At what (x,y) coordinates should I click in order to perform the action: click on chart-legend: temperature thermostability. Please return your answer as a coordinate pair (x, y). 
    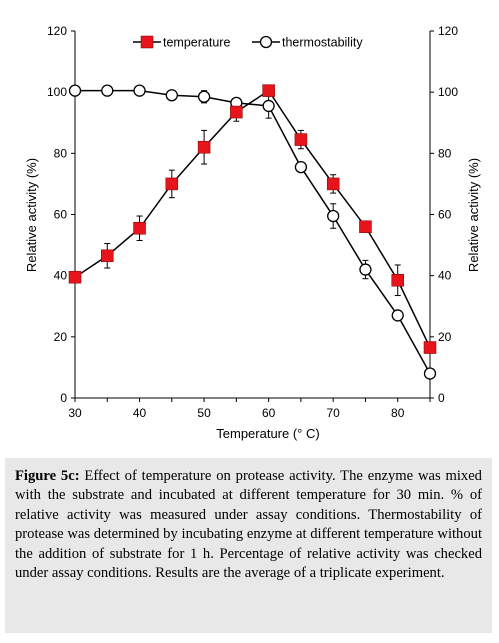
    Looking at the image, I should click on (248, 43).